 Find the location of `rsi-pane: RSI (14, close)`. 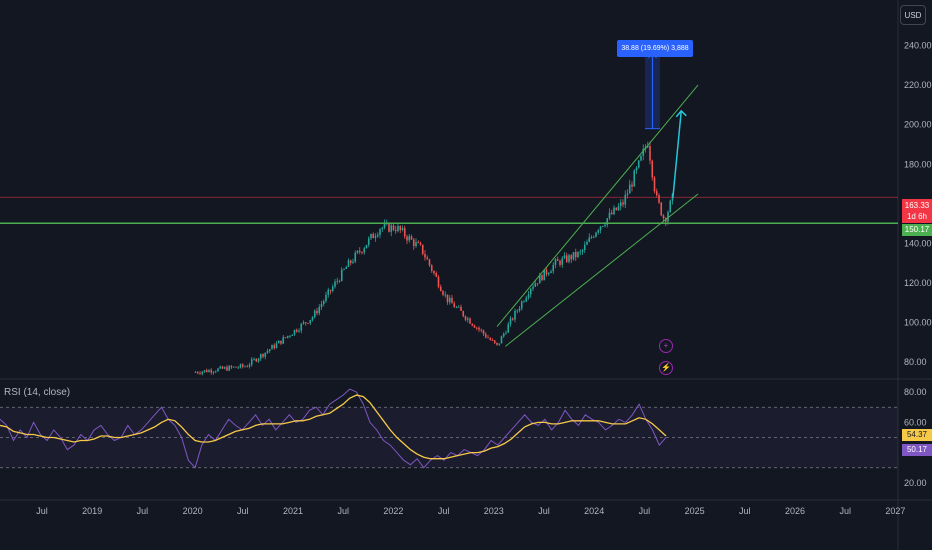

rsi-pane: RSI (14, close) is located at coordinates (449, 428).